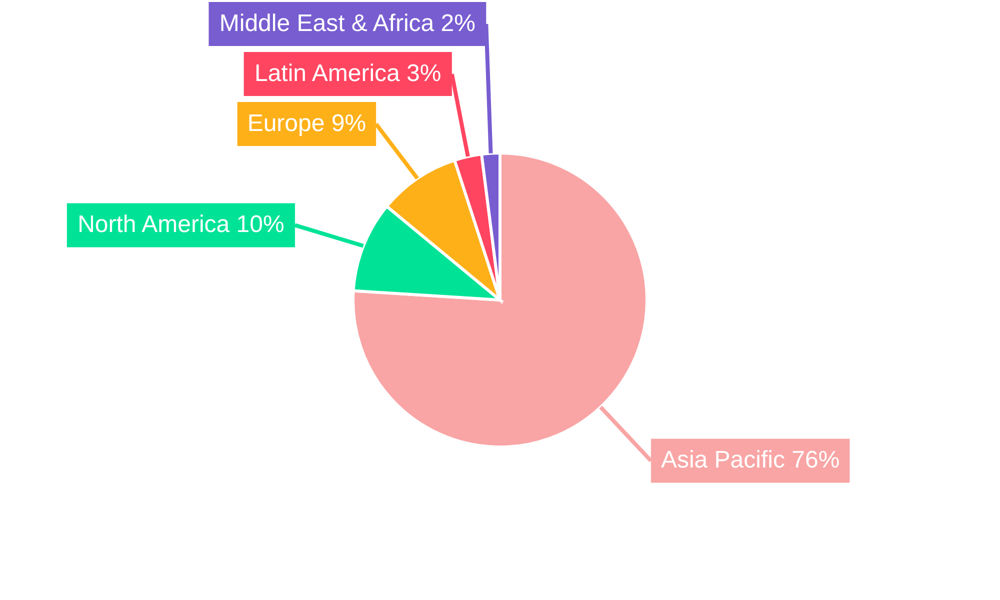 This screenshot has width=1000, height=600. I want to click on slice-label: Middle East & Africa 2%, so click(347, 23).